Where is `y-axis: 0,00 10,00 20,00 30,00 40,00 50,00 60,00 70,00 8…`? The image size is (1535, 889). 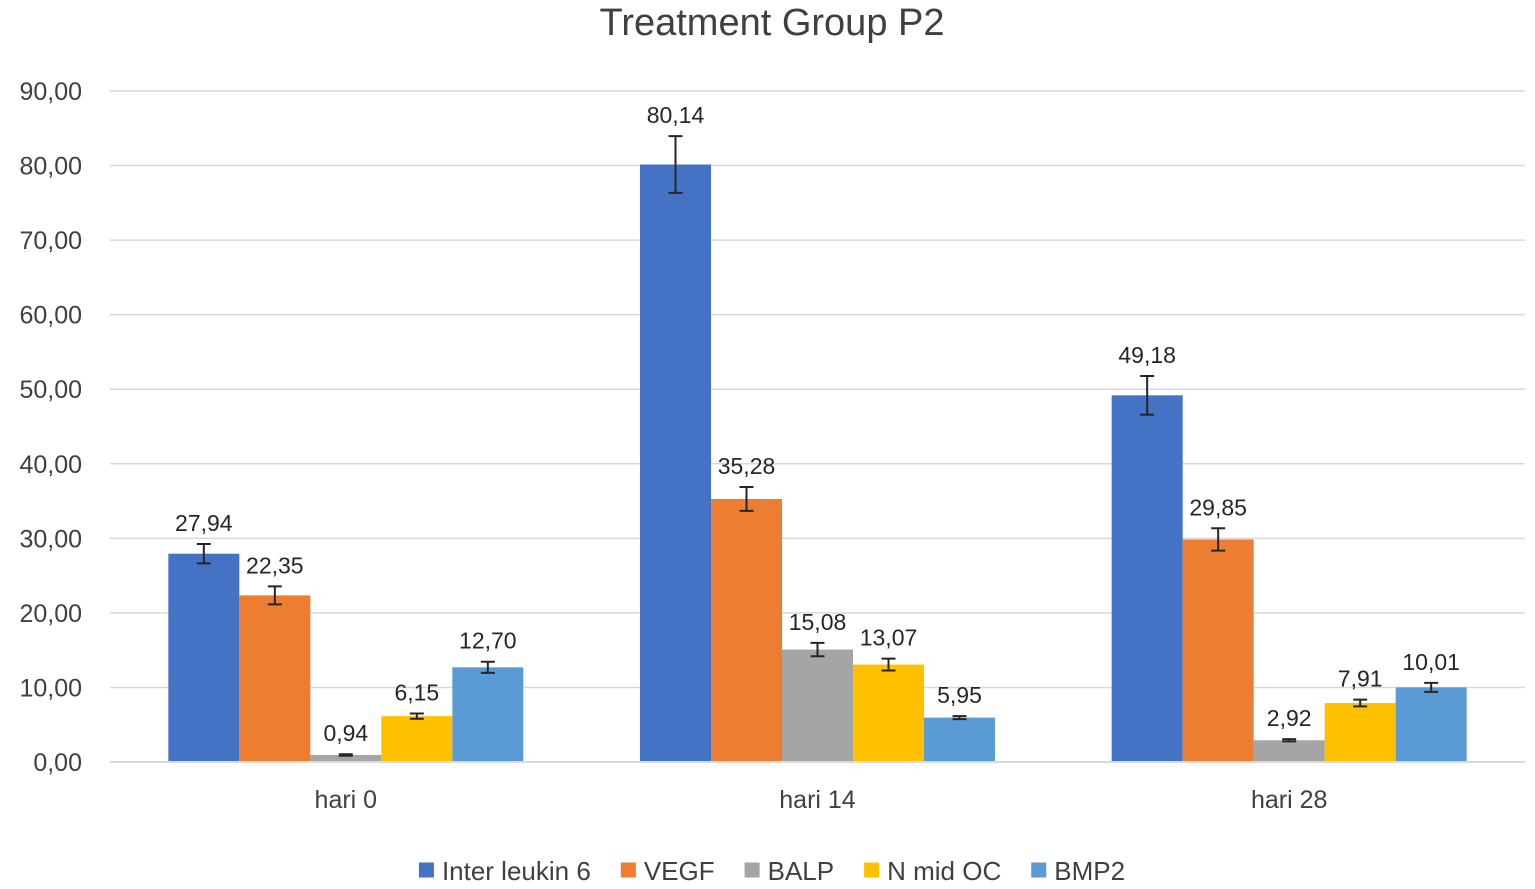 y-axis: 0,00 10,00 20,00 30,00 40,00 50,00 60,00 70,00 8… is located at coordinates (50, 427).